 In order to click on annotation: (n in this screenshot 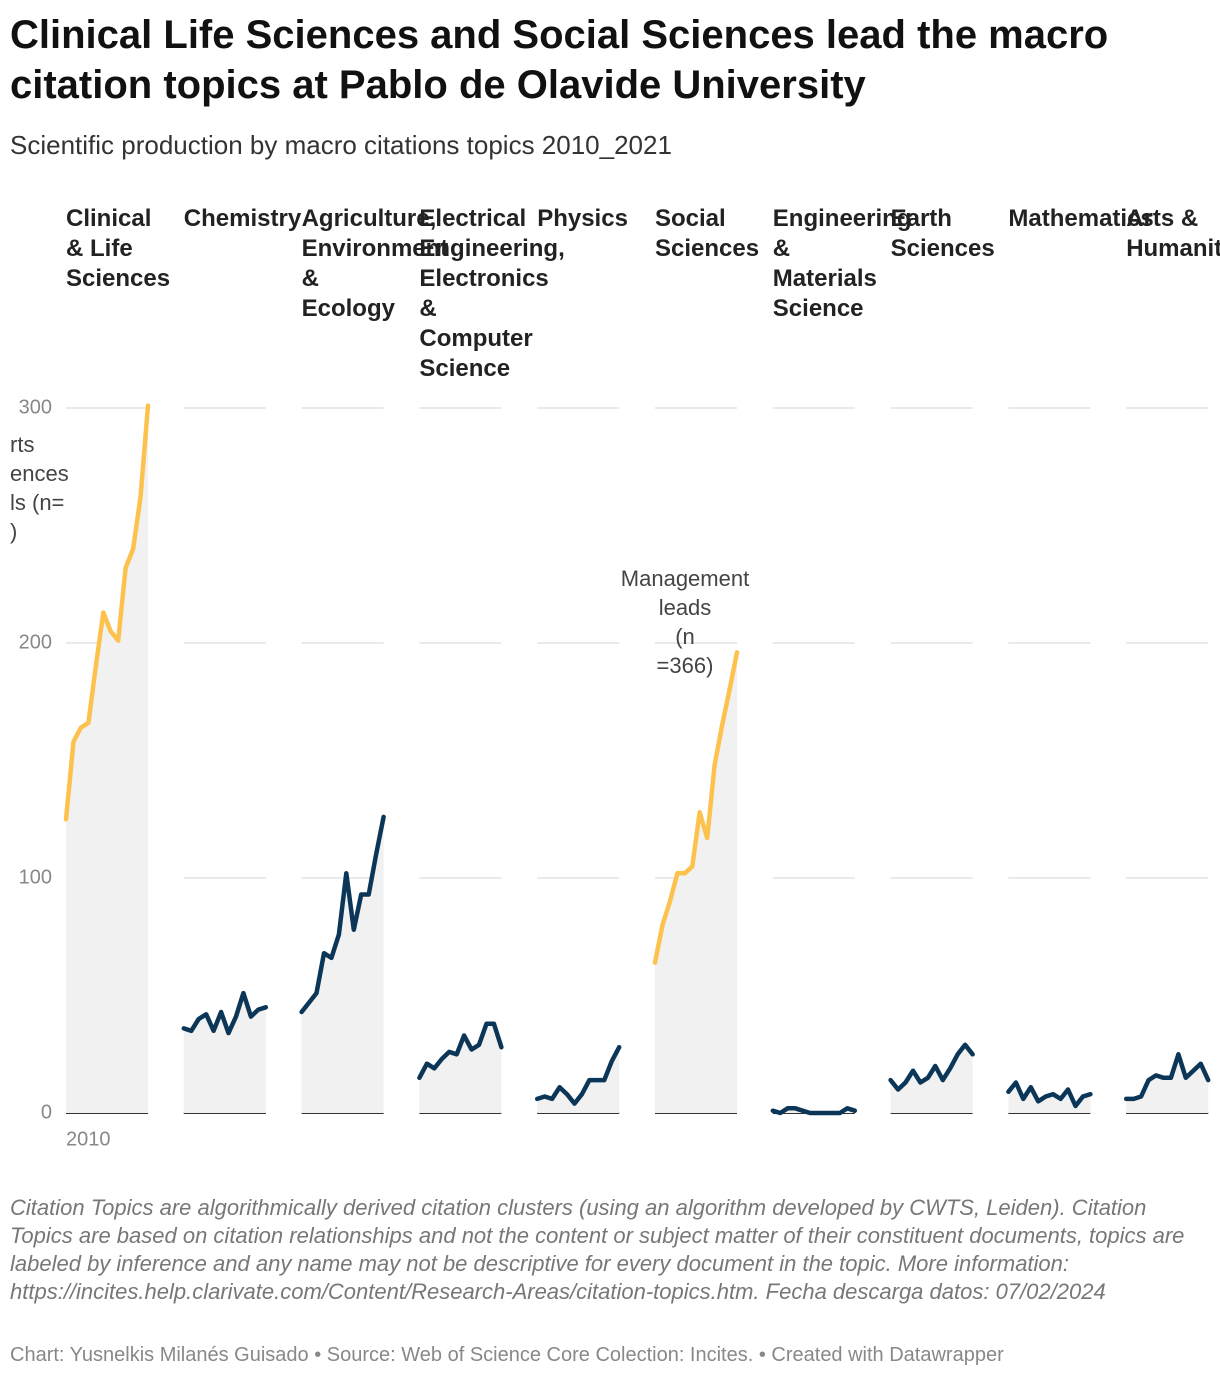, I will do `click(685, 636)`.